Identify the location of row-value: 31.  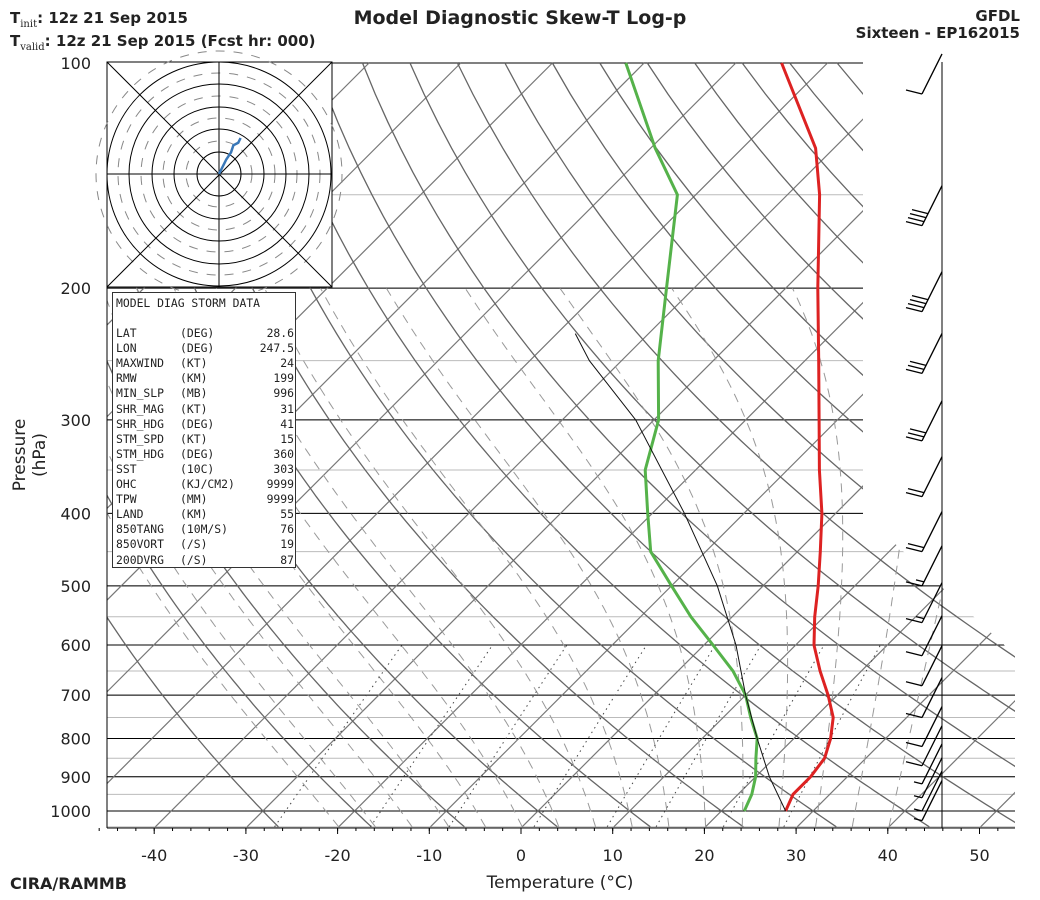
(287, 408).